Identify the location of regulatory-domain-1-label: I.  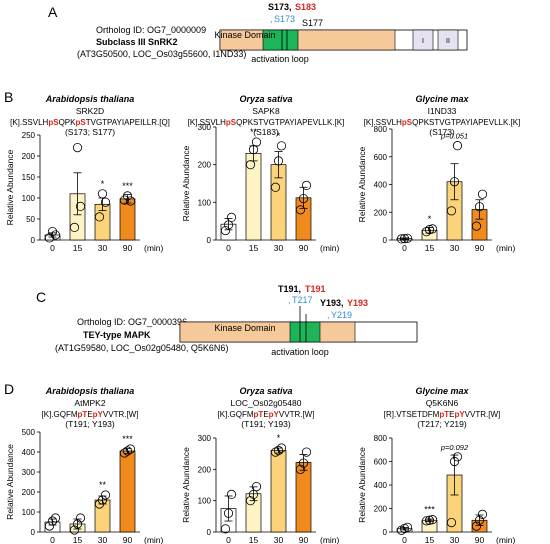
(423, 41).